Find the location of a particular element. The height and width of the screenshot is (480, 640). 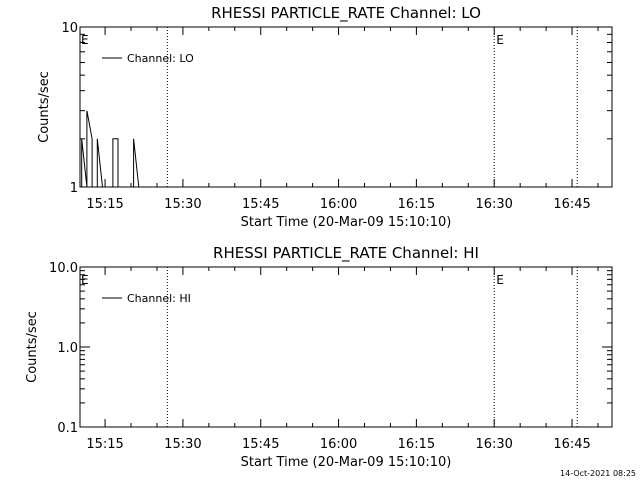

legend-label: Channel: LO is located at coordinates (160, 58).